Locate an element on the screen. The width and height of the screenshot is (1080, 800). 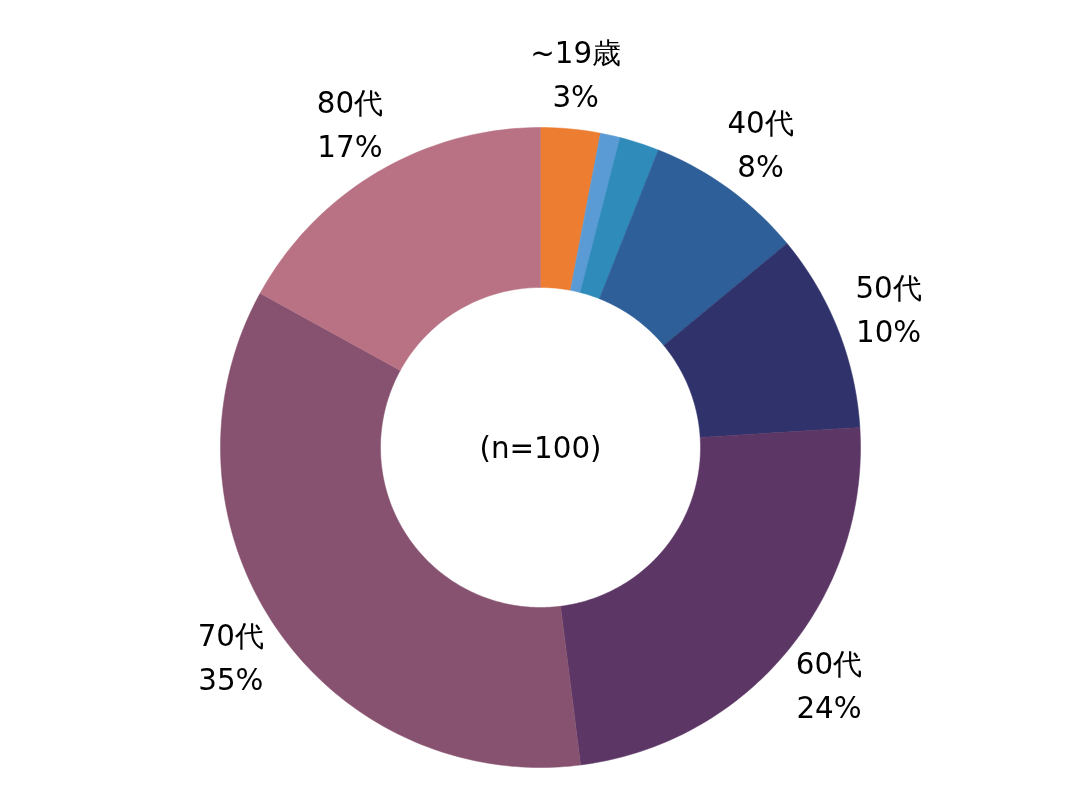
data-label: 8% is located at coordinates (760, 166).